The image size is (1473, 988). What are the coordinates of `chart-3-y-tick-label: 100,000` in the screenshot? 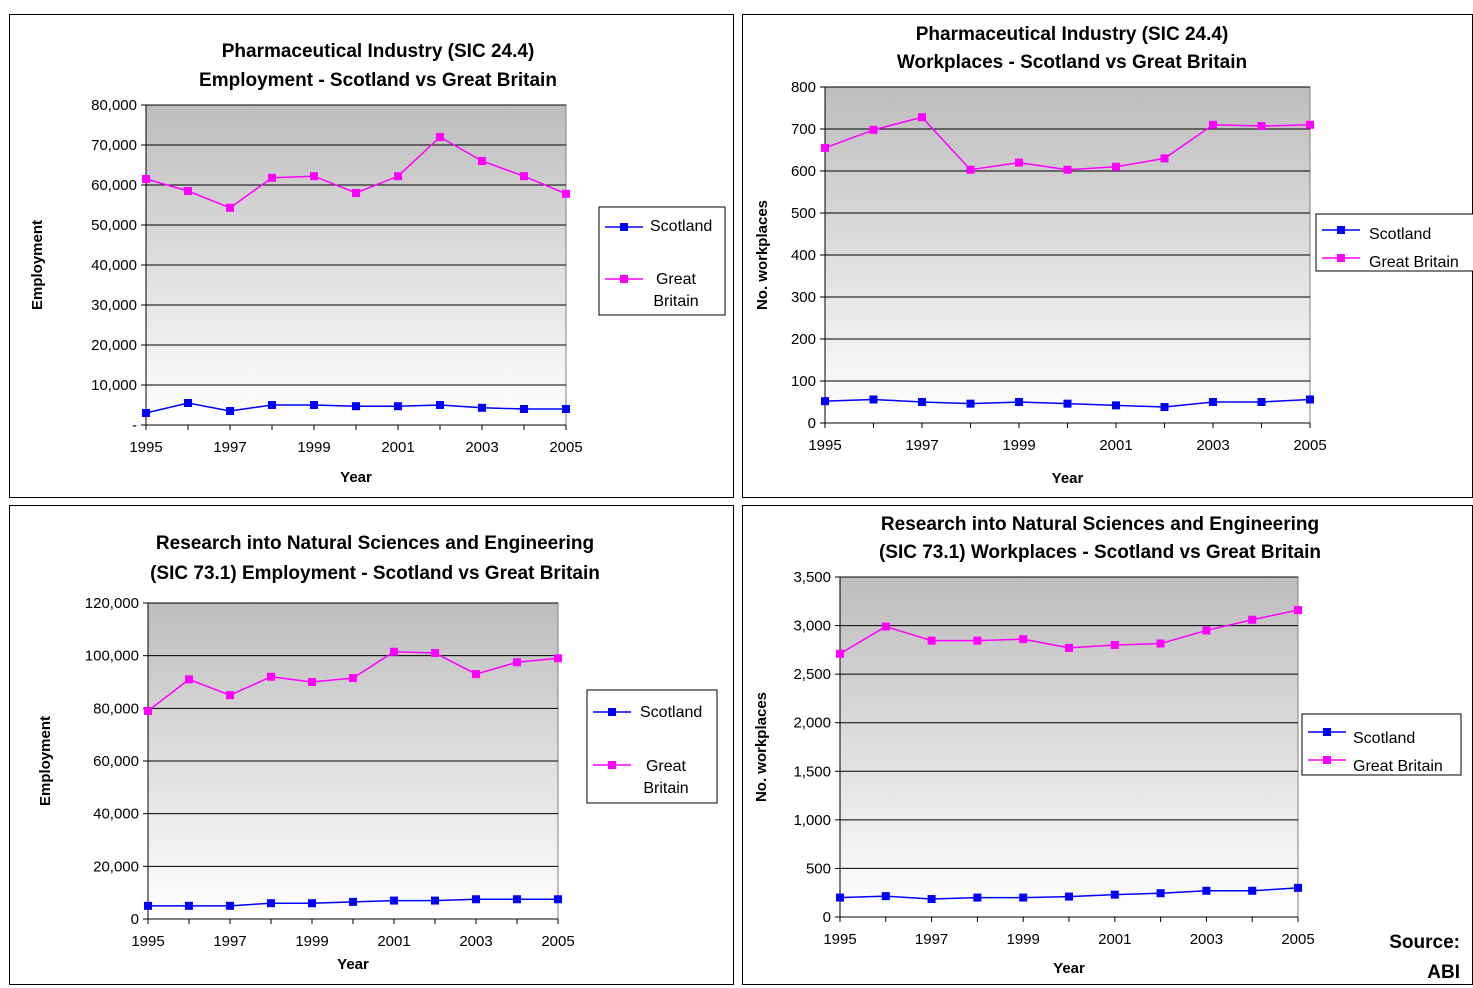 It's located at (112, 656).